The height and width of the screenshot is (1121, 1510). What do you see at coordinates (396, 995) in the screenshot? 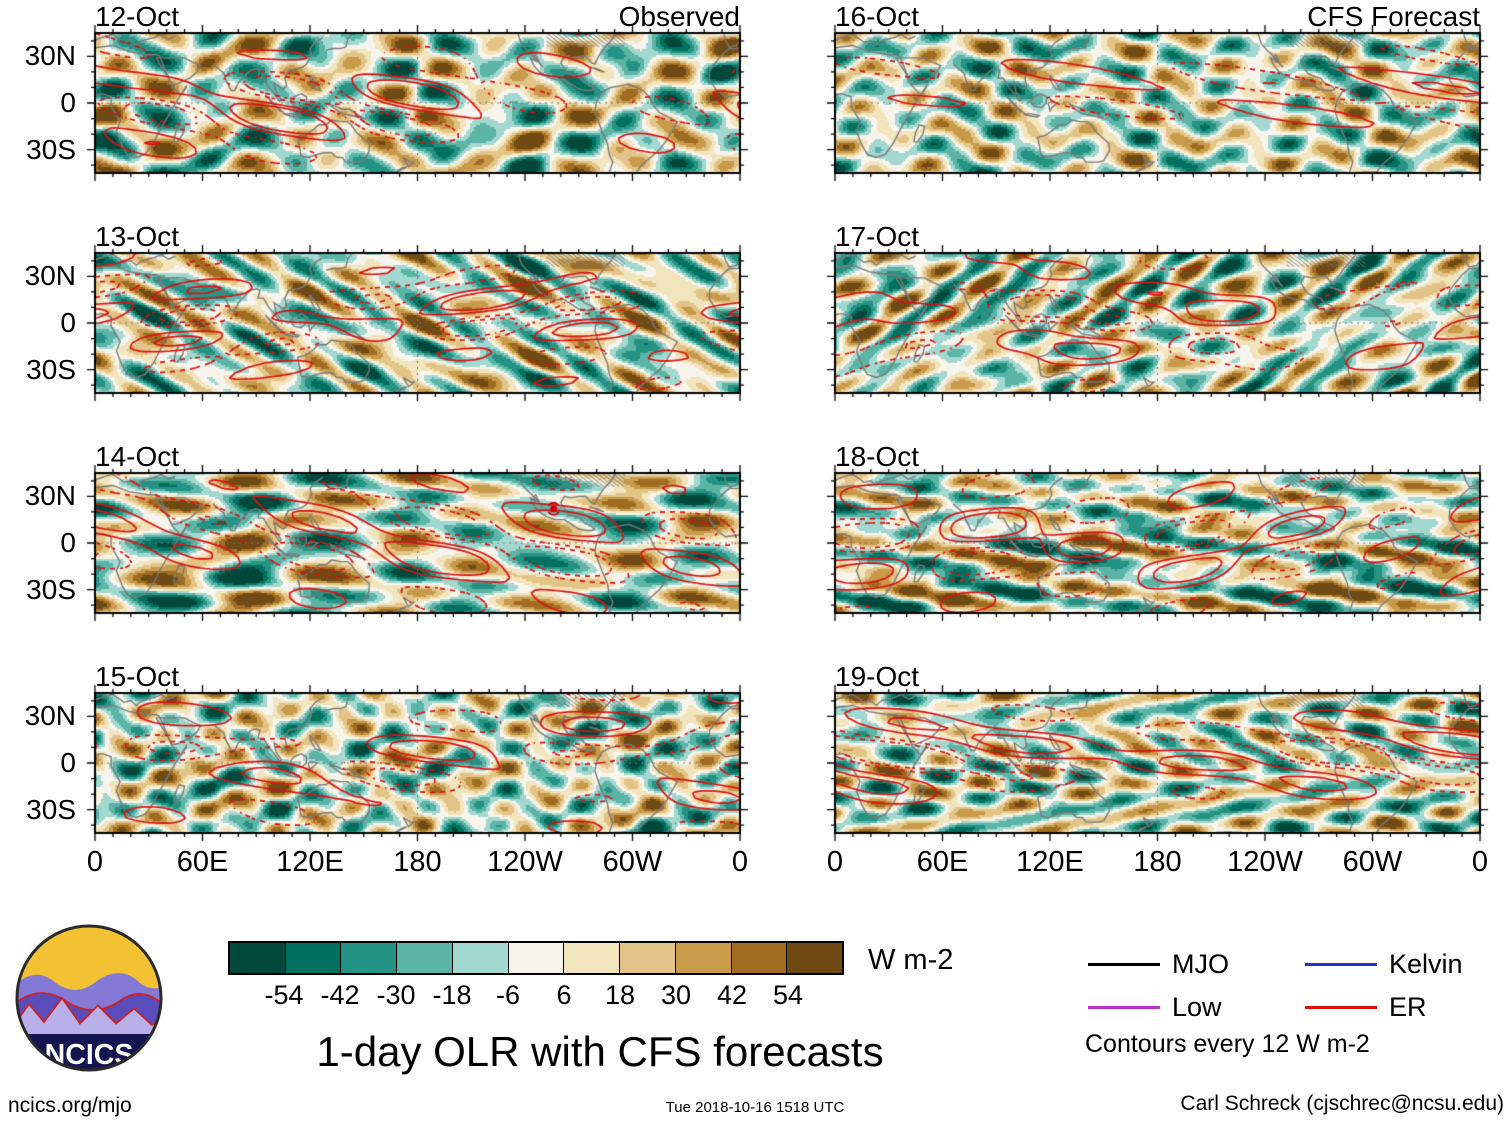
I see `colorbar-tick-label: -30` at bounding box center [396, 995].